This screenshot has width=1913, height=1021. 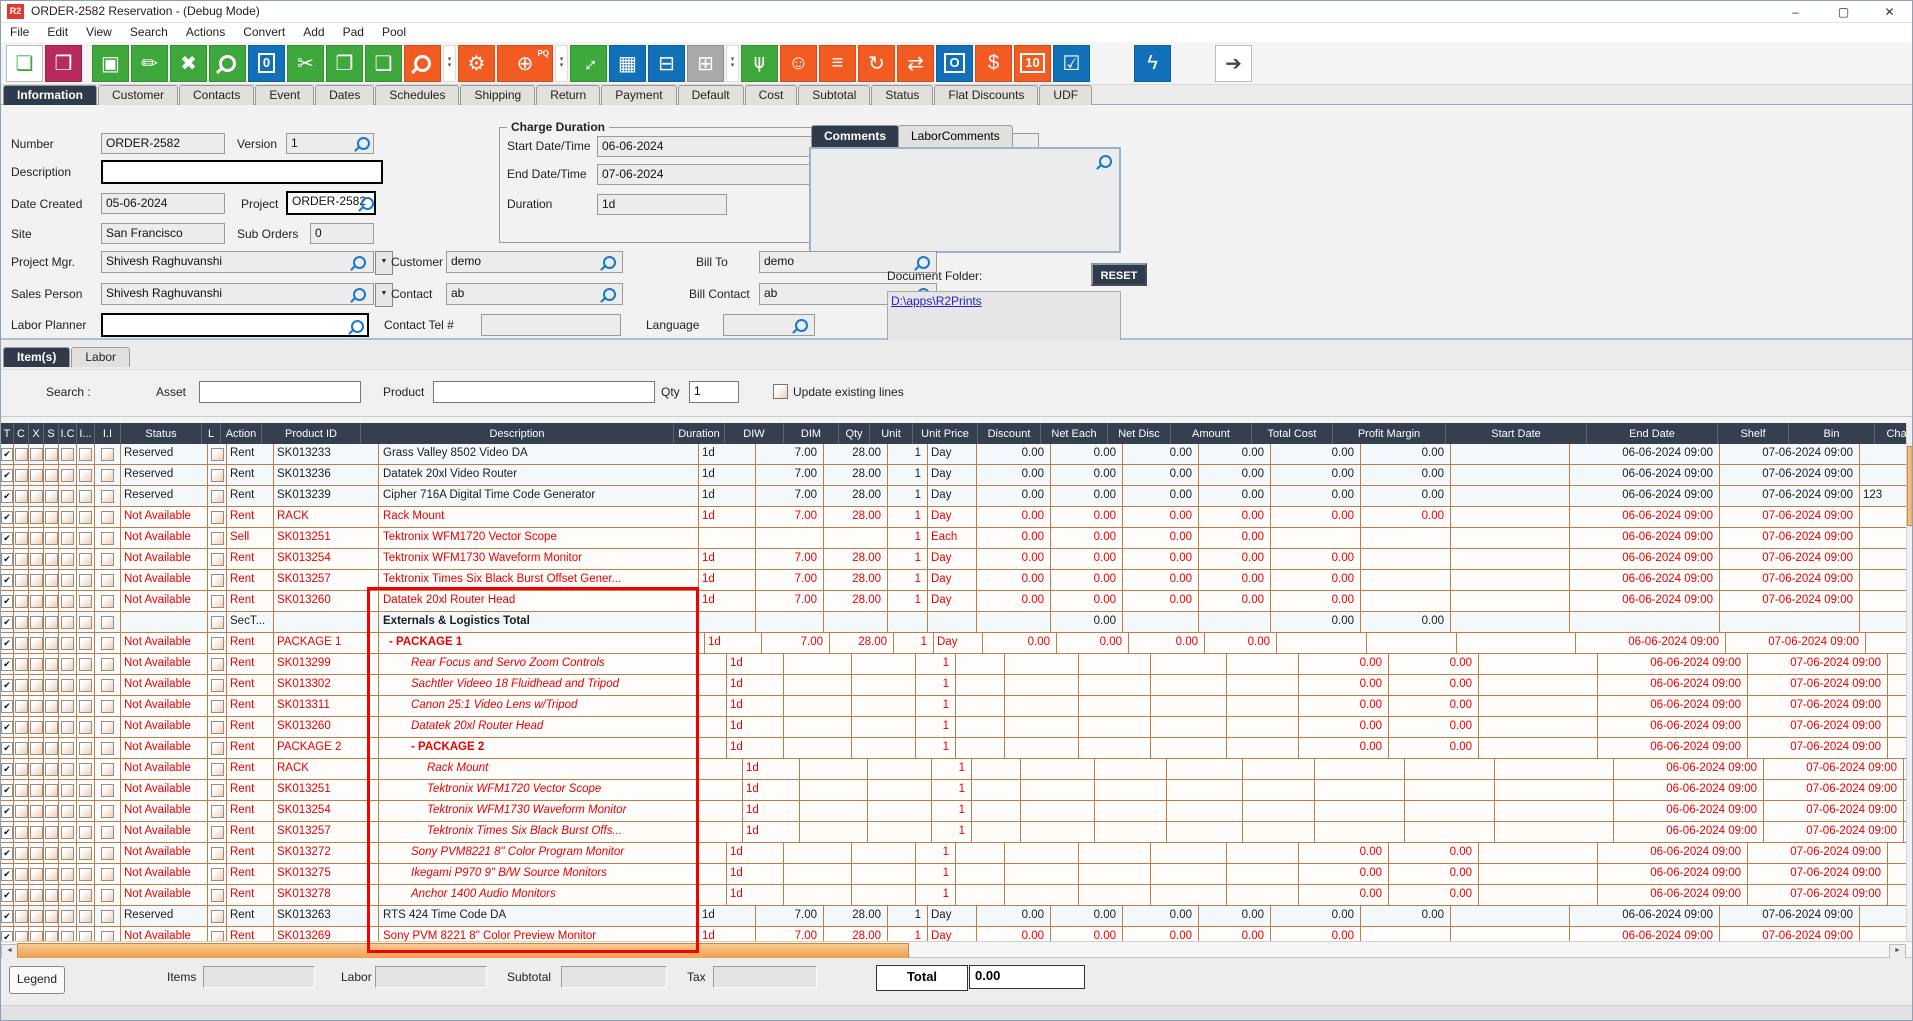 What do you see at coordinates (101, 357) in the screenshot?
I see `tab-labor: Labor` at bounding box center [101, 357].